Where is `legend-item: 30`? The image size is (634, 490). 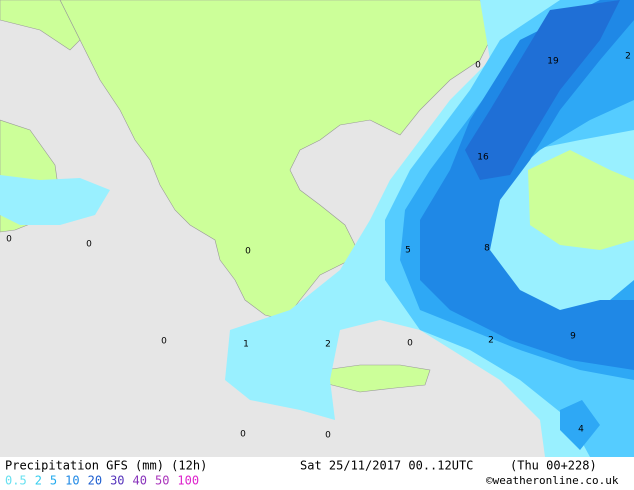
legend-item: 30 is located at coordinates (117, 481).